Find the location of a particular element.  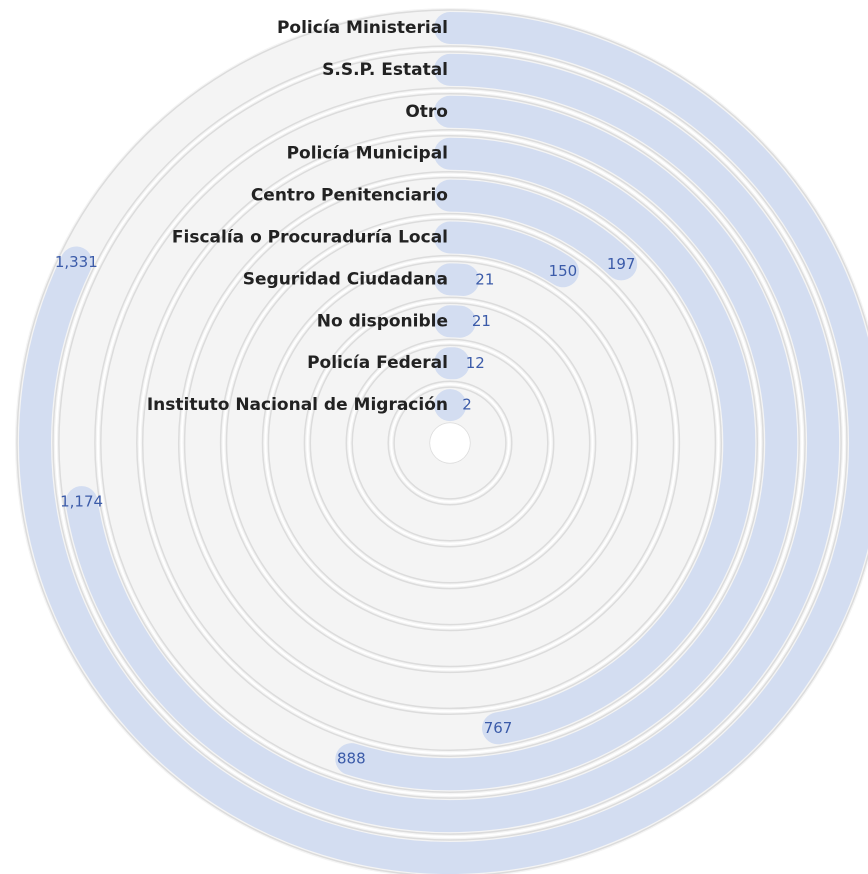

value-label: 2 is located at coordinates (467, 405).